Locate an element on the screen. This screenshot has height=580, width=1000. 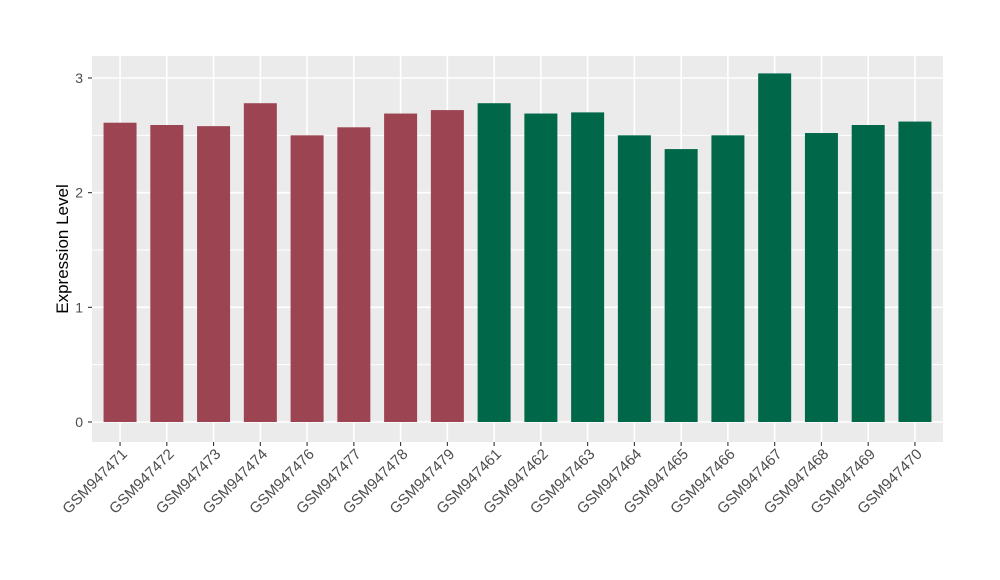
bar-GSM947479 is located at coordinates (447, 266).